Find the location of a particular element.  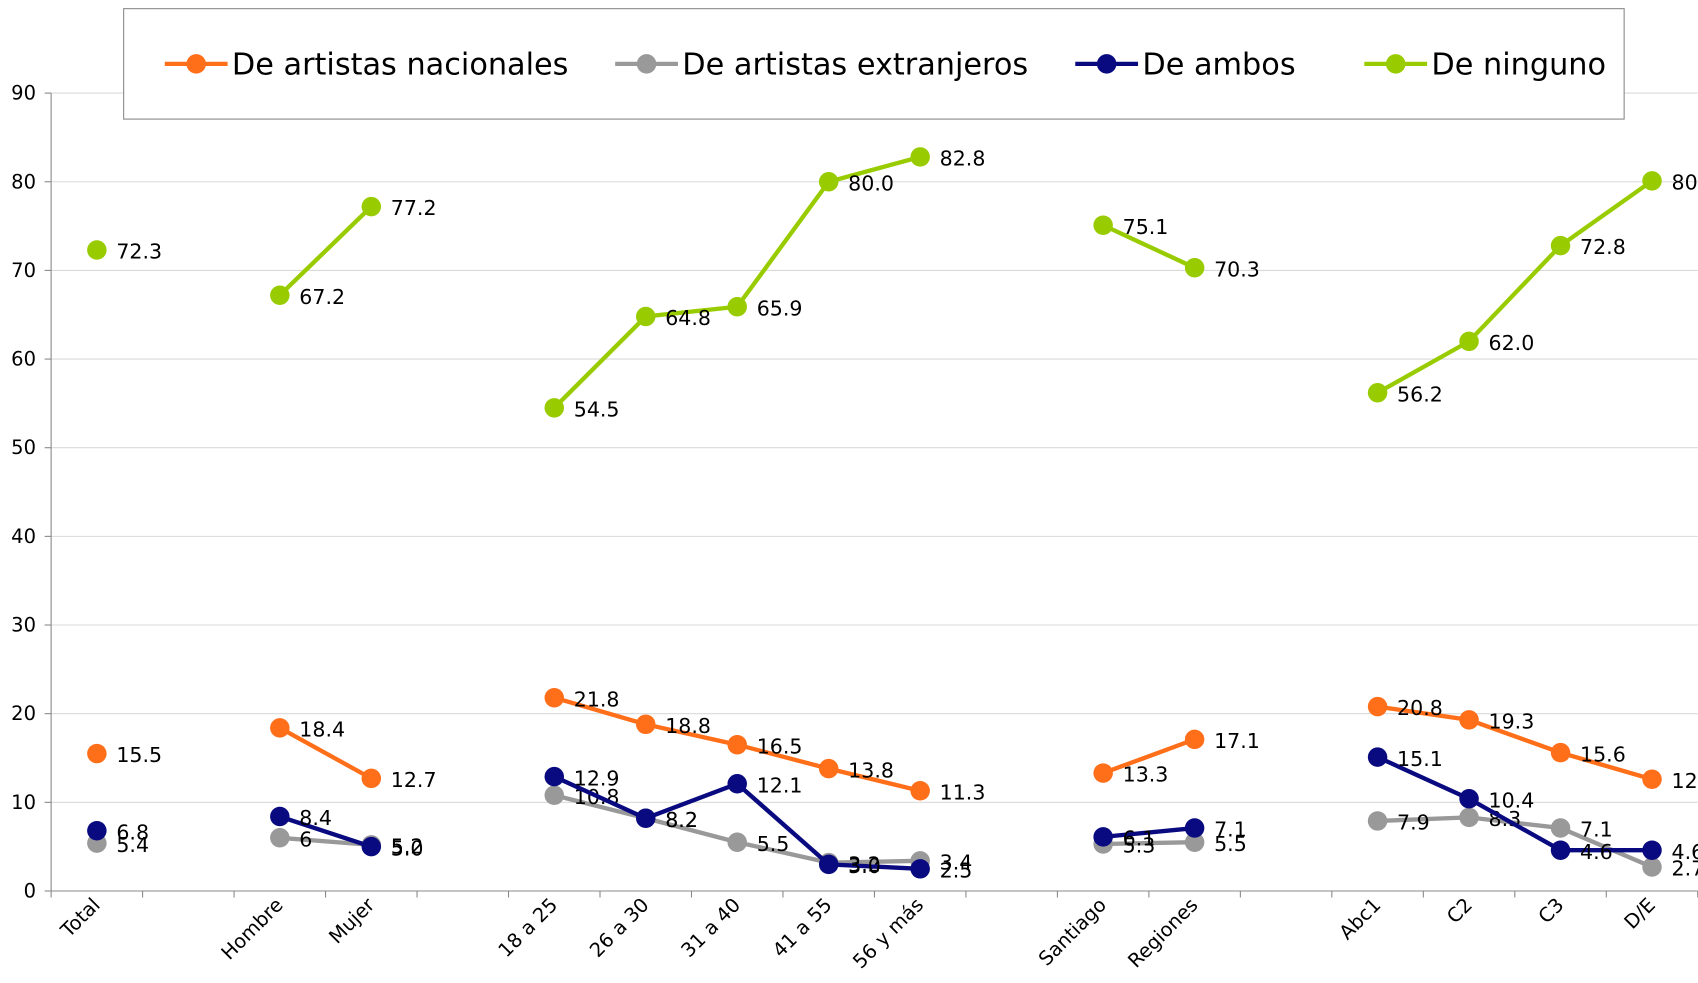

data-label: 5.0 is located at coordinates (407, 848).